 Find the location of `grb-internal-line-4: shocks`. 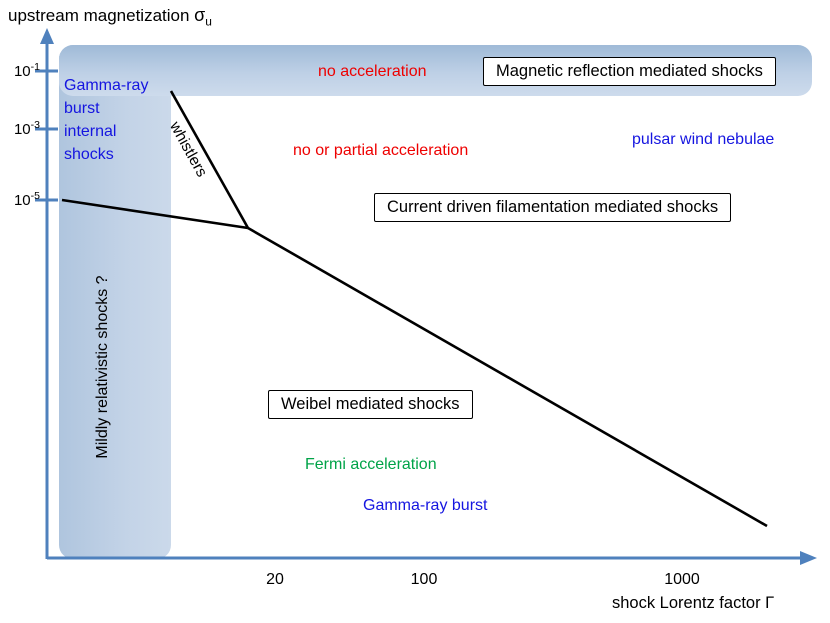

grb-internal-line-4: shocks is located at coordinates (89, 154).